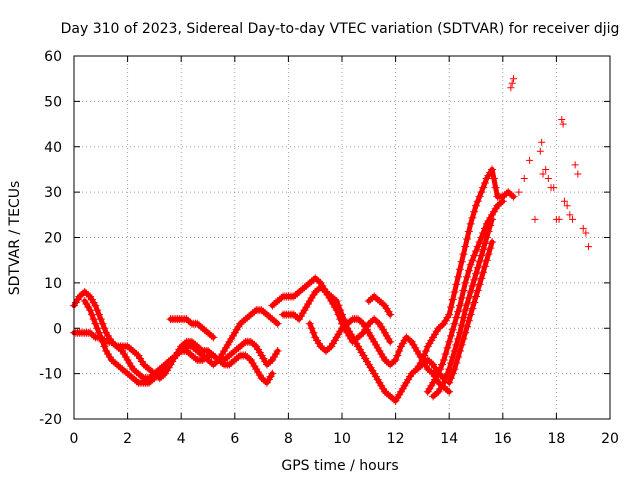 This screenshot has height=480, width=640. What do you see at coordinates (50, 375) in the screenshot?
I see `y-tick-label: -10` at bounding box center [50, 375].